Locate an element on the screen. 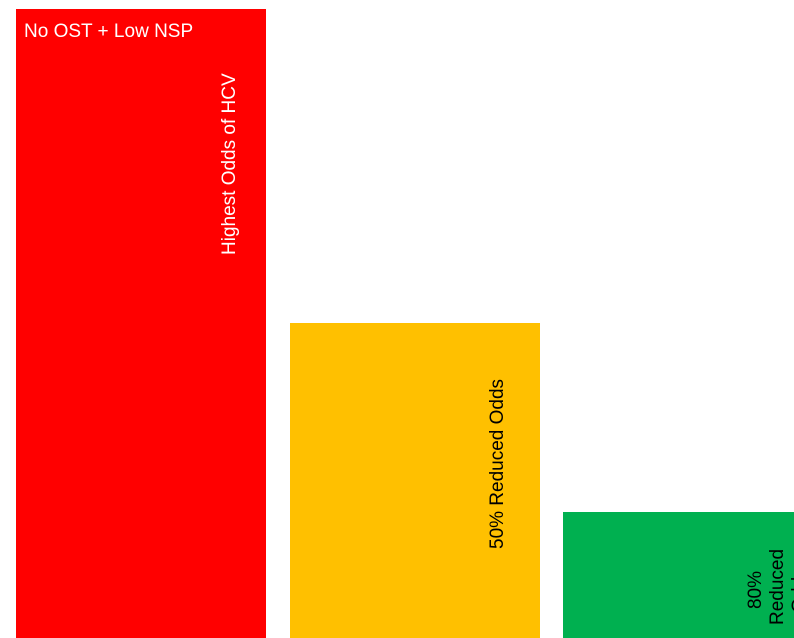 The height and width of the screenshot is (638, 794). bar-3-annotation: 80% Reduced Odds is located at coordinates (769, 586).